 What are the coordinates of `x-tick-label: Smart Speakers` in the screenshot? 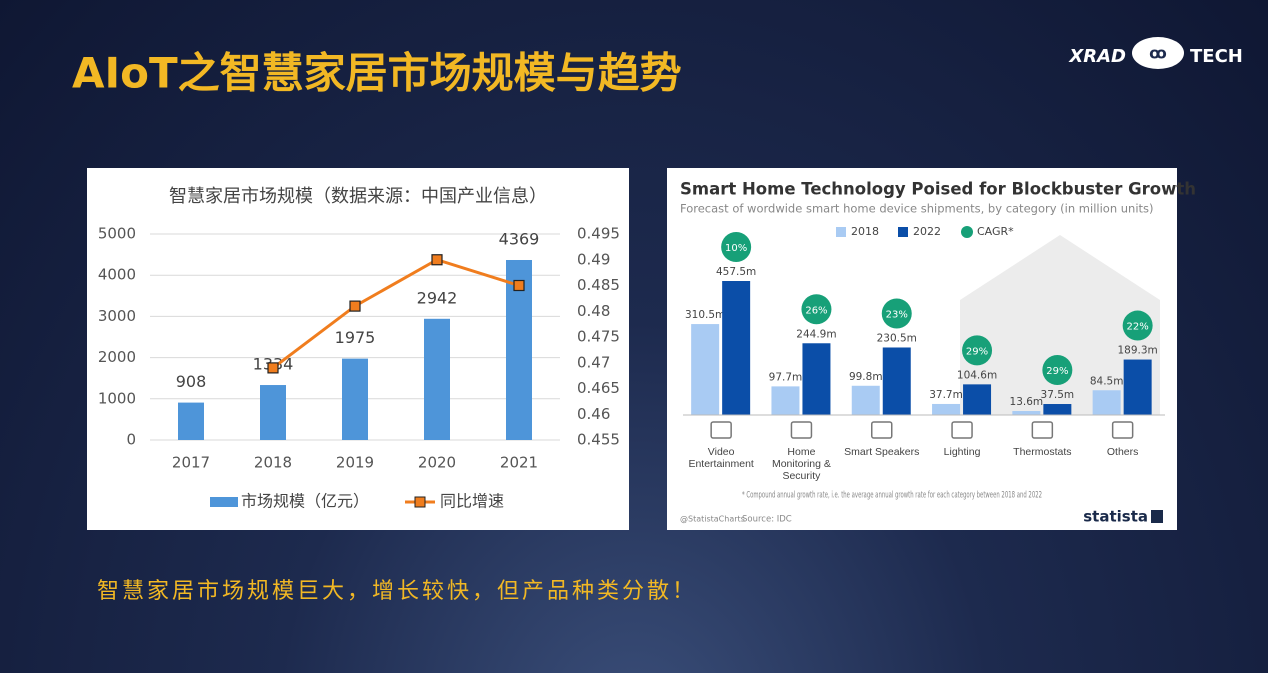 It's located at (882, 452).